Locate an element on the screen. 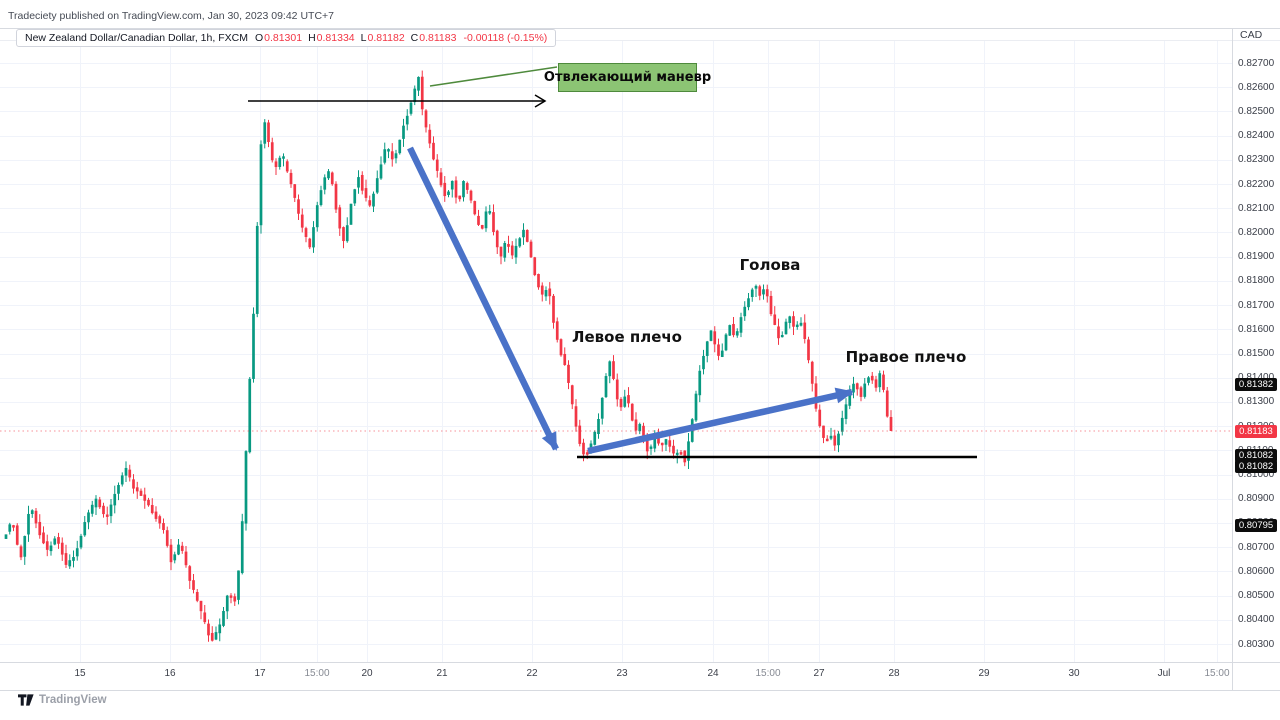 The image size is (1280, 720). time-tick-label: 30 is located at coordinates (1074, 673).